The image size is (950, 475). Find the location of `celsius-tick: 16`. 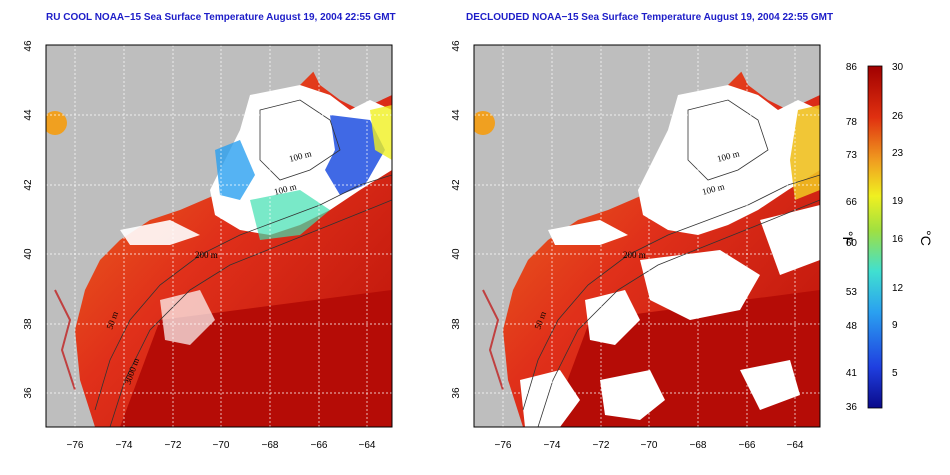

celsius-tick: 16 is located at coordinates (898, 239).